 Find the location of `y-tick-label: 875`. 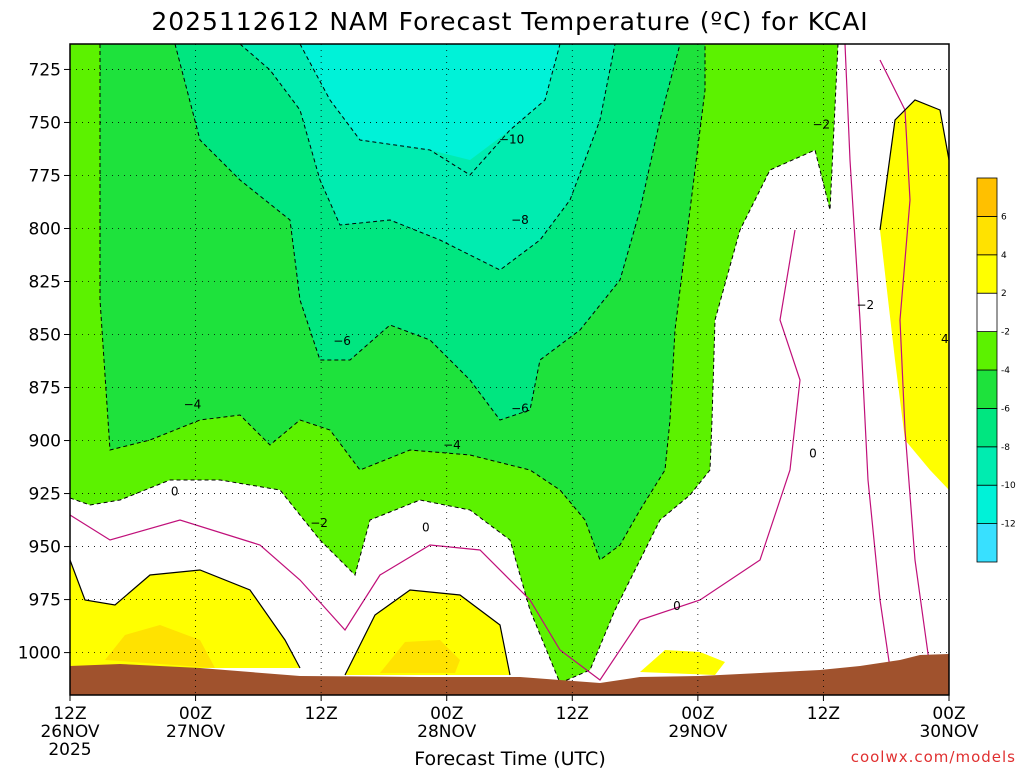

y-tick-label: 875 is located at coordinates (45, 389).